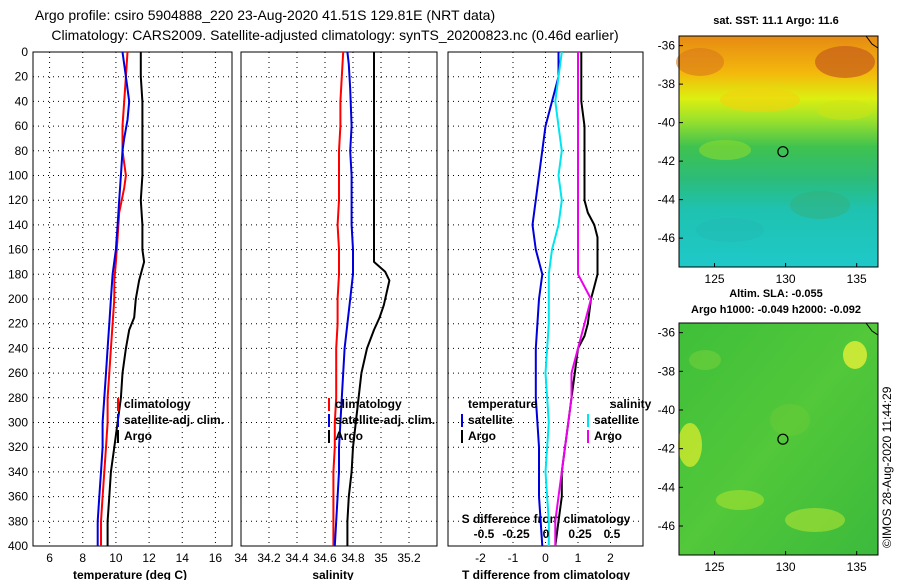 The image size is (900, 580). I want to click on depth-tick-label: 400, so click(18, 546).